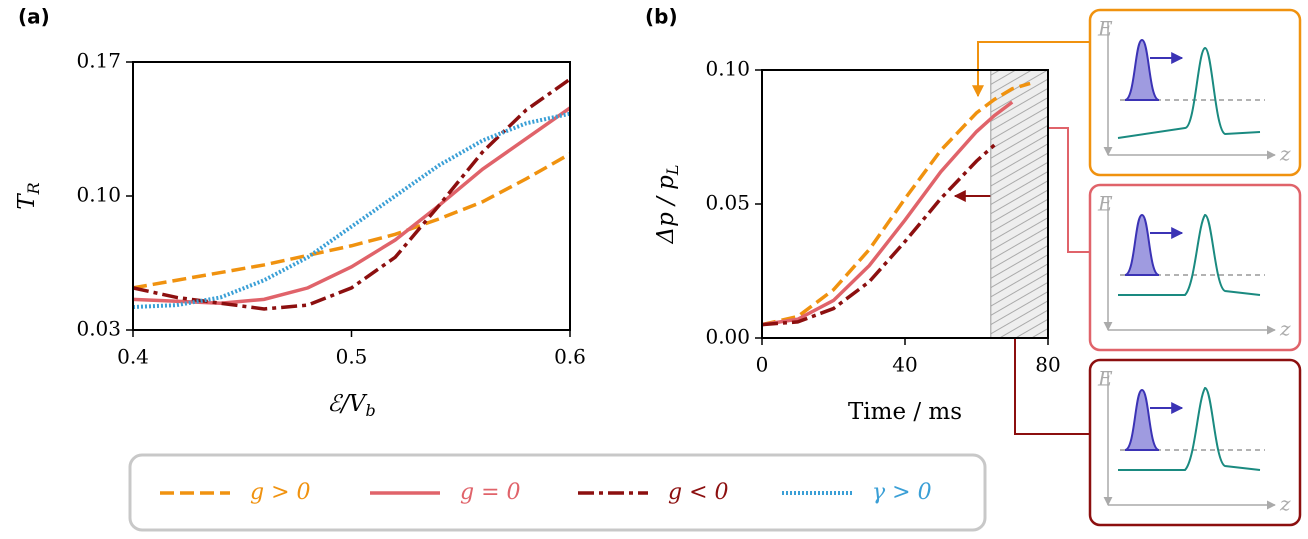  Describe the element at coordinates (98, 61) in the screenshot. I see `y-tick-label: 0.17` at that location.